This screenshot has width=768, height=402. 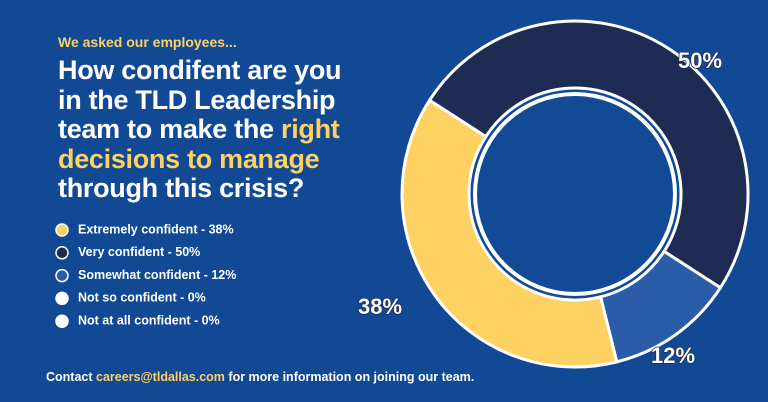 What do you see at coordinates (189, 158) in the screenshot?
I see `title-highlight: decisions to manage` at bounding box center [189, 158].